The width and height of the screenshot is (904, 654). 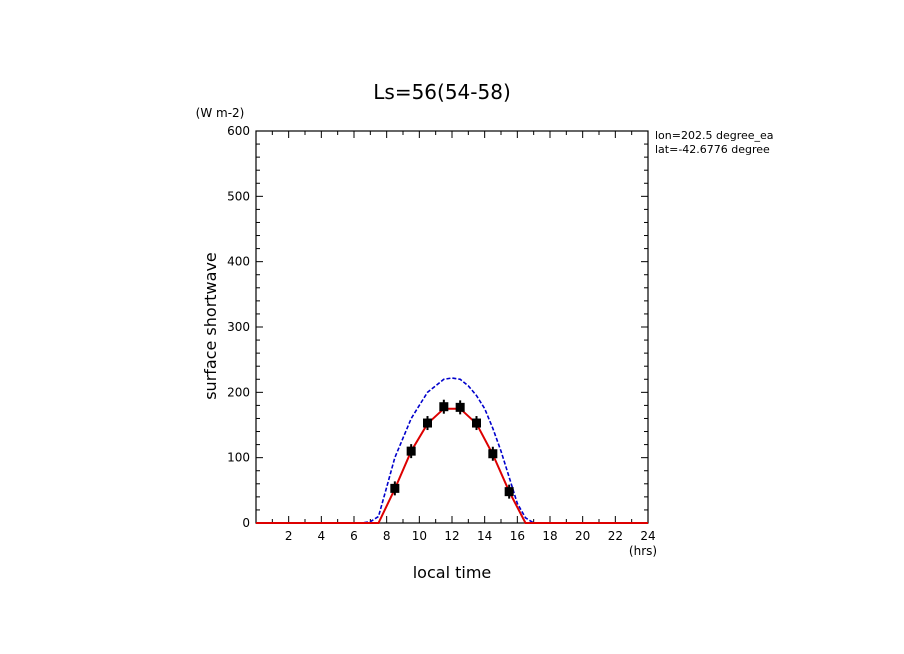 What do you see at coordinates (210, 326) in the screenshot?
I see `y-axis-label: surface shortwave` at bounding box center [210, 326].